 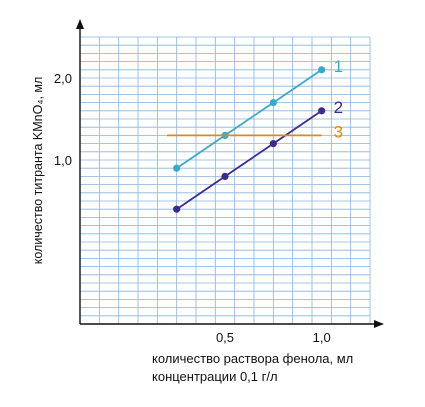 I want to click on y-axis-label: количество титранта KMnO₄, мл, so click(x=38, y=171).